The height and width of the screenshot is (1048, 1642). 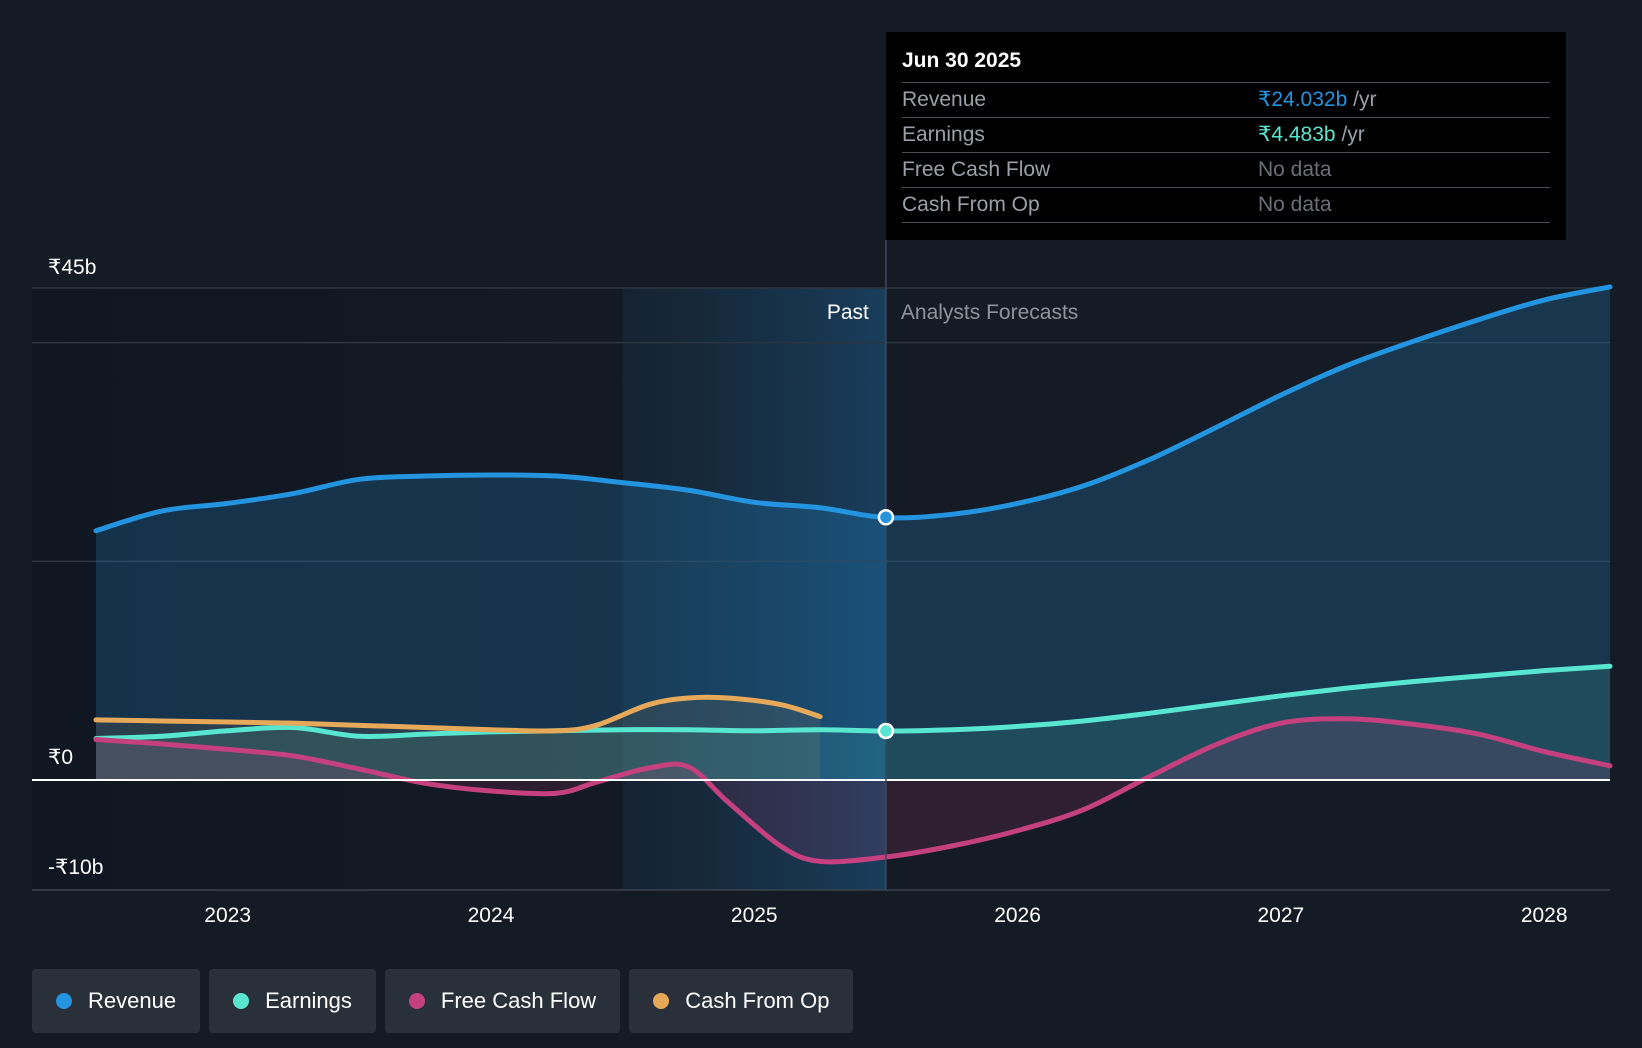 I want to click on legend-item-free-cash-flow: Free Cash Flow, so click(x=502, y=1001).